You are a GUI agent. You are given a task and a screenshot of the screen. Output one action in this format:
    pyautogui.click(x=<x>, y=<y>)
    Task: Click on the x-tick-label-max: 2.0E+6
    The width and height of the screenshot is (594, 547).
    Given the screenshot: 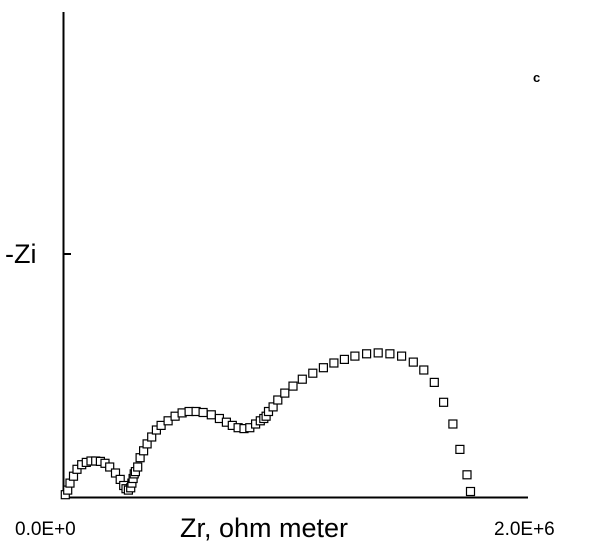 What is the action you would take?
    pyautogui.click(x=524, y=529)
    